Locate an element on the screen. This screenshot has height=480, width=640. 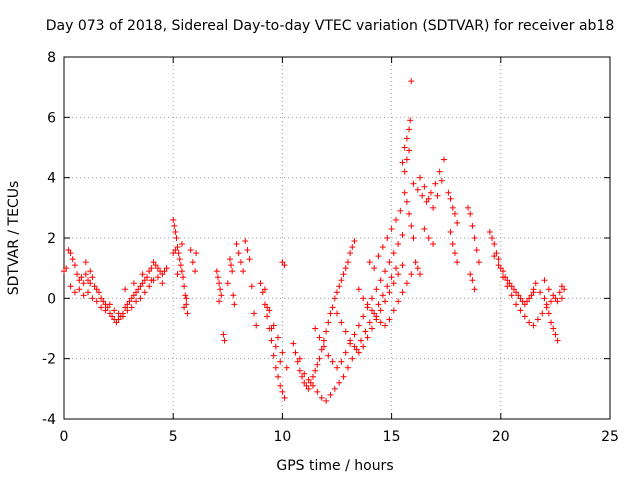
x-tick-label: 0 is located at coordinates (64, 437).